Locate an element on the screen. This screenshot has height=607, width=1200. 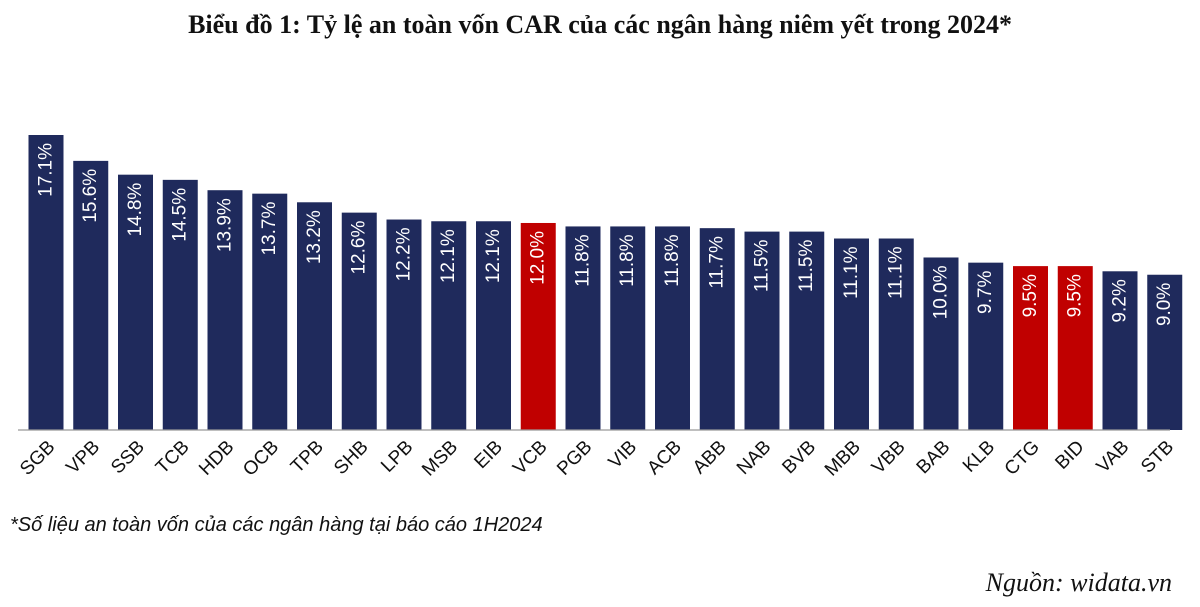
value-label-pgb: 11.8% is located at coordinates (583, 260).